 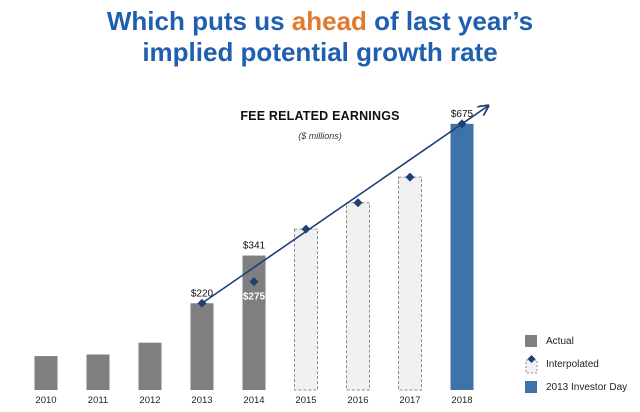 What do you see at coordinates (462, 256) in the screenshot?
I see `bar-2018` at bounding box center [462, 256].